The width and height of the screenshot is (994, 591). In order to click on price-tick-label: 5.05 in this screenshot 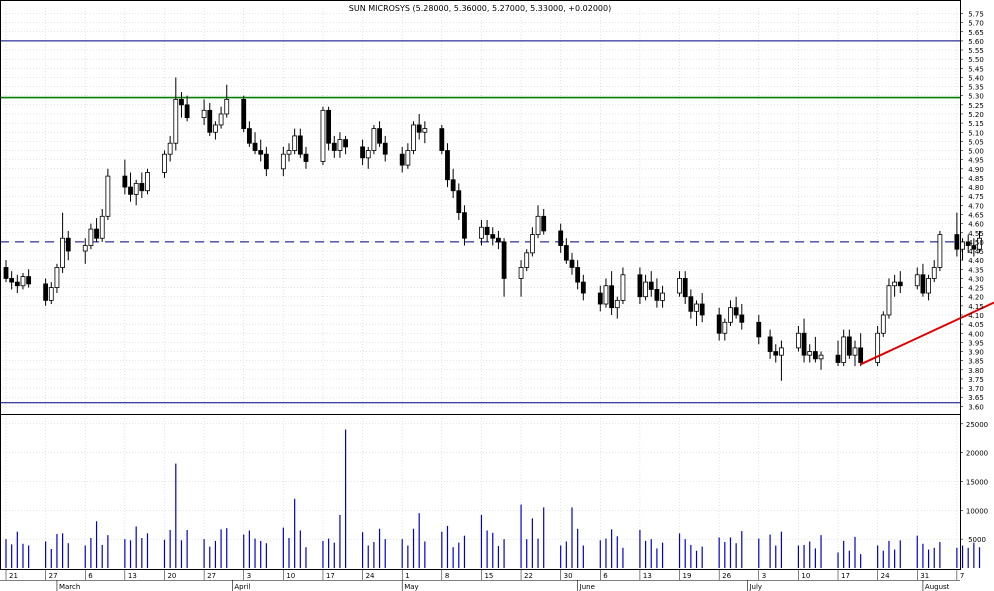, I will do `click(976, 142)`.